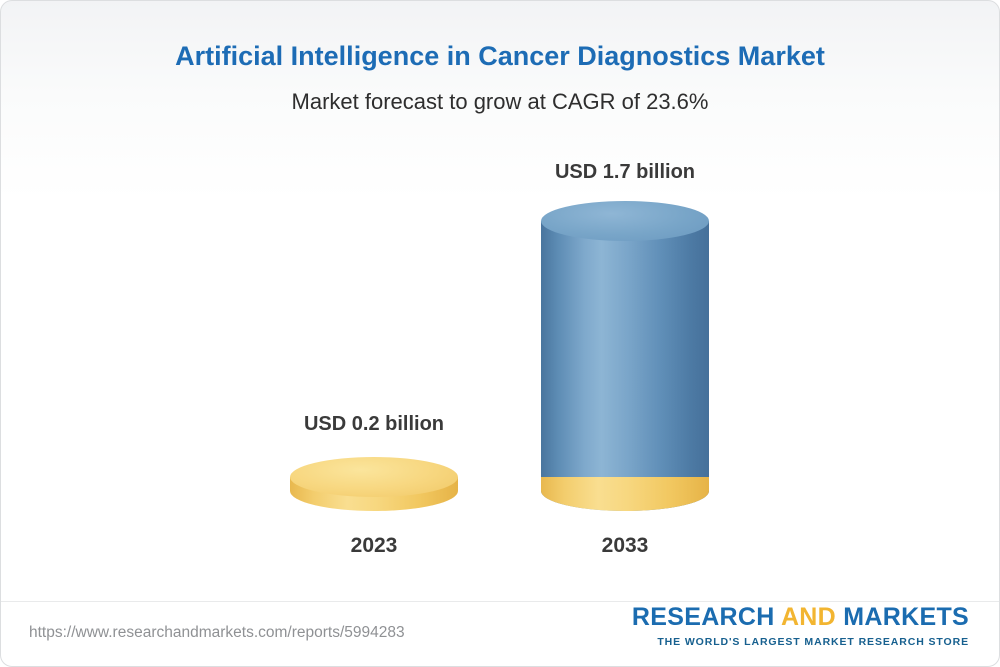  Describe the element at coordinates (625, 221) in the screenshot. I see `bar-2033-cylinder-top` at that location.